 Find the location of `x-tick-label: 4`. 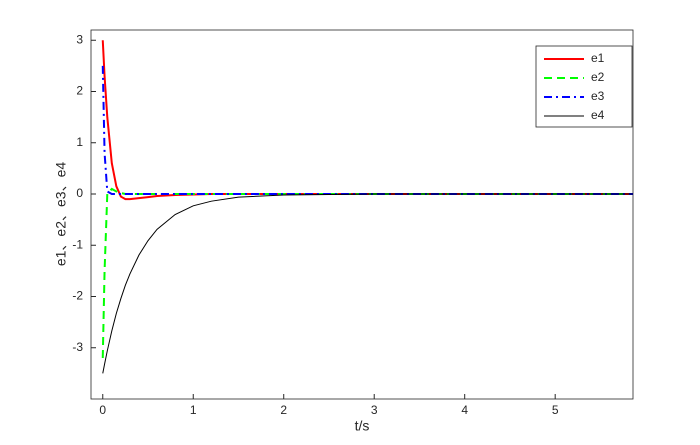

x-tick-label: 4 is located at coordinates (464, 410).